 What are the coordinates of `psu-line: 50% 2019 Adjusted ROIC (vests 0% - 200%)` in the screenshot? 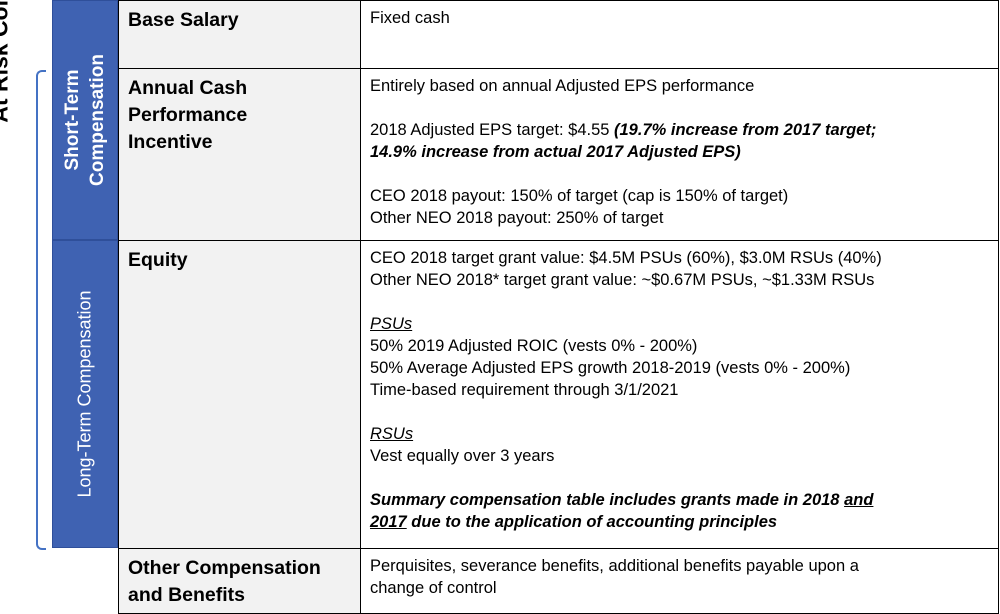 It's located at (534, 346).